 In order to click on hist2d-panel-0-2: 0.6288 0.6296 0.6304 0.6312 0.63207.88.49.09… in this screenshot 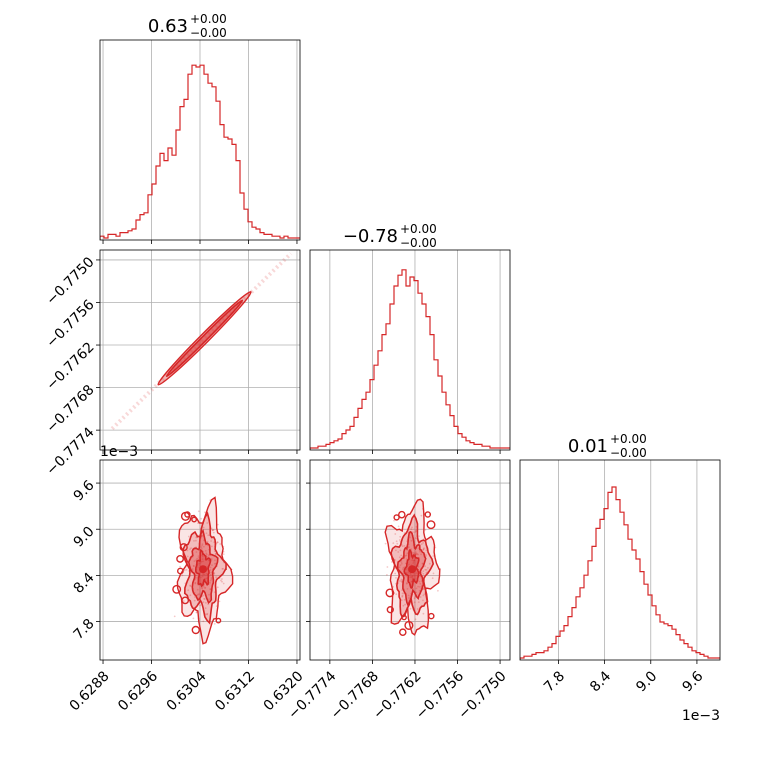, I will do `click(187, 586)`.